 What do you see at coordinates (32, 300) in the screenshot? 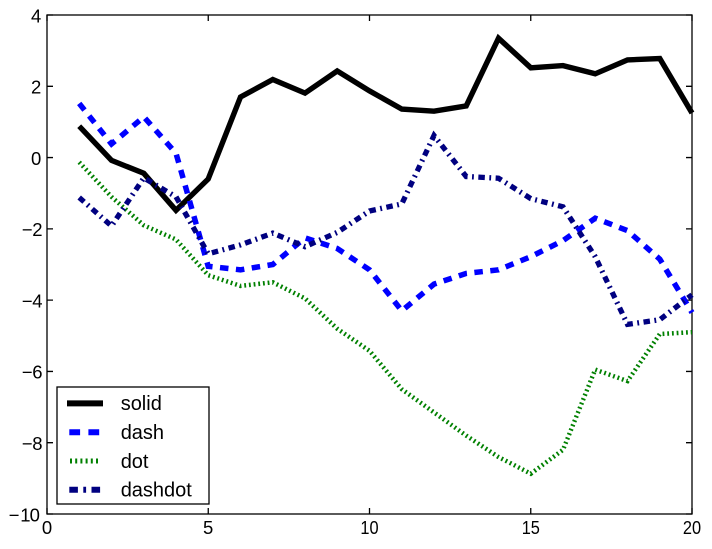
I see `svg-text: −4` at bounding box center [32, 300].